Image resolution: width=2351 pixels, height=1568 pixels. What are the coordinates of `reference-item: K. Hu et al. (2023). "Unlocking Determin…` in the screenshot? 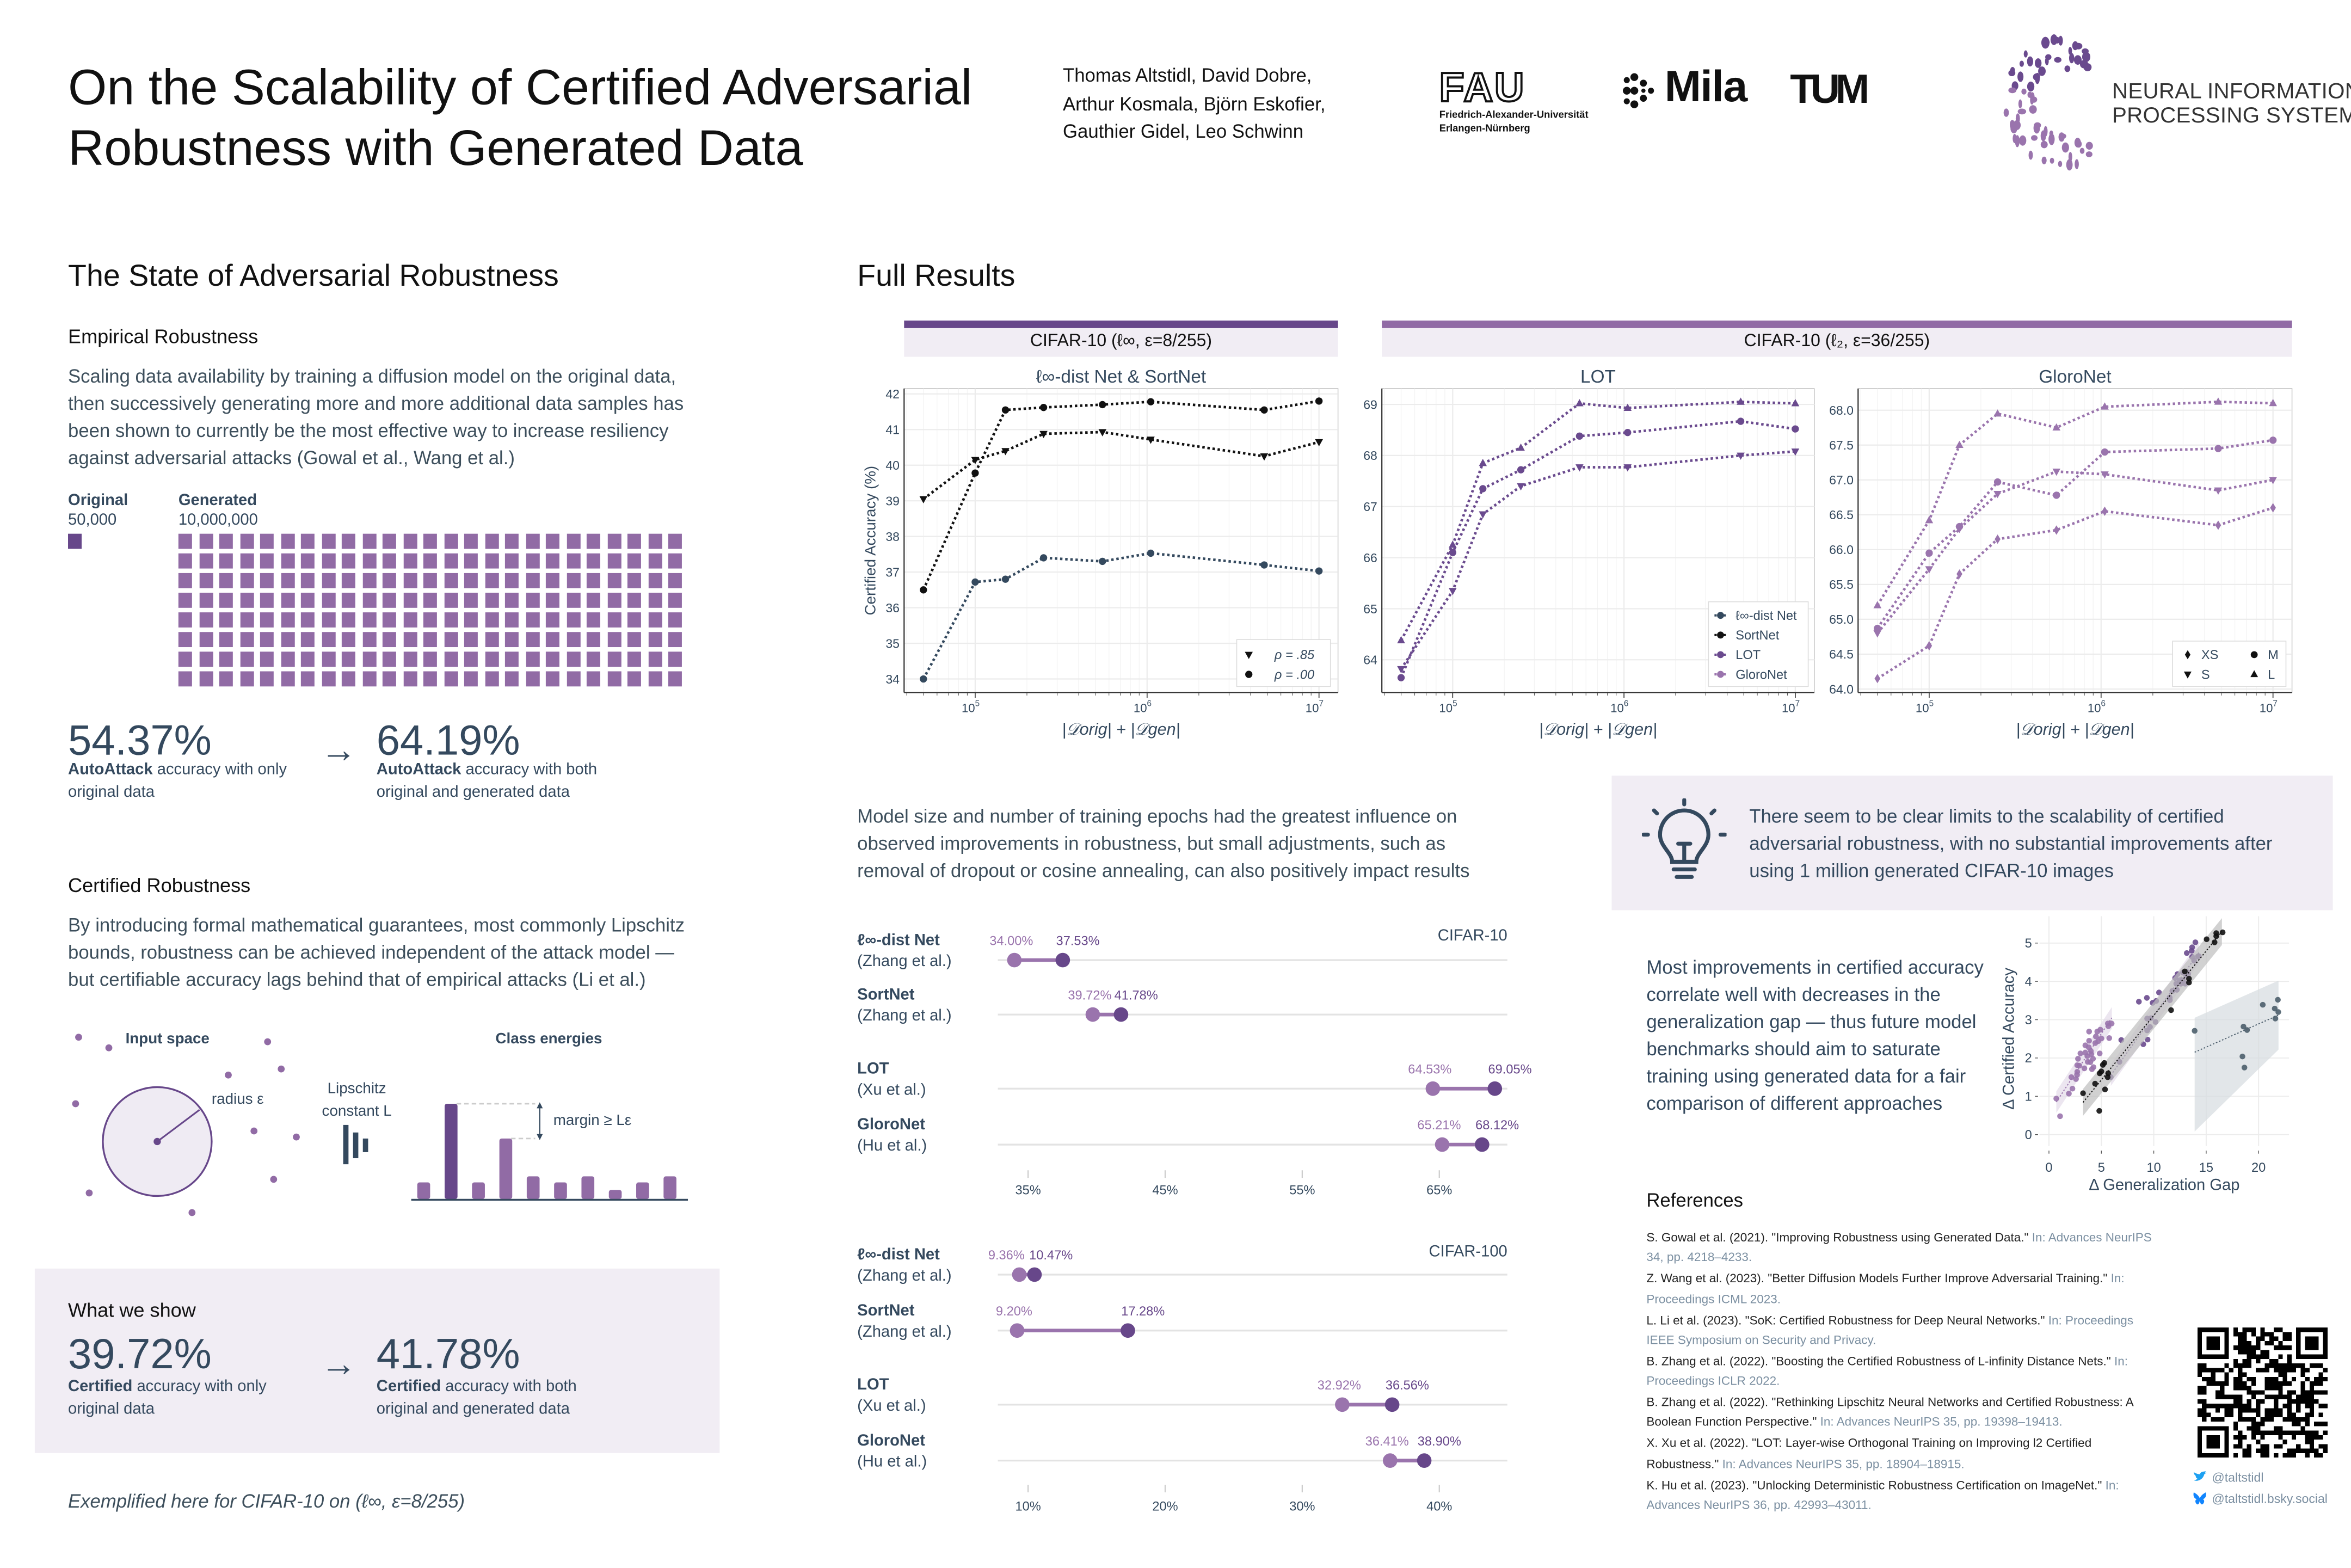 It's located at (1903, 1495).